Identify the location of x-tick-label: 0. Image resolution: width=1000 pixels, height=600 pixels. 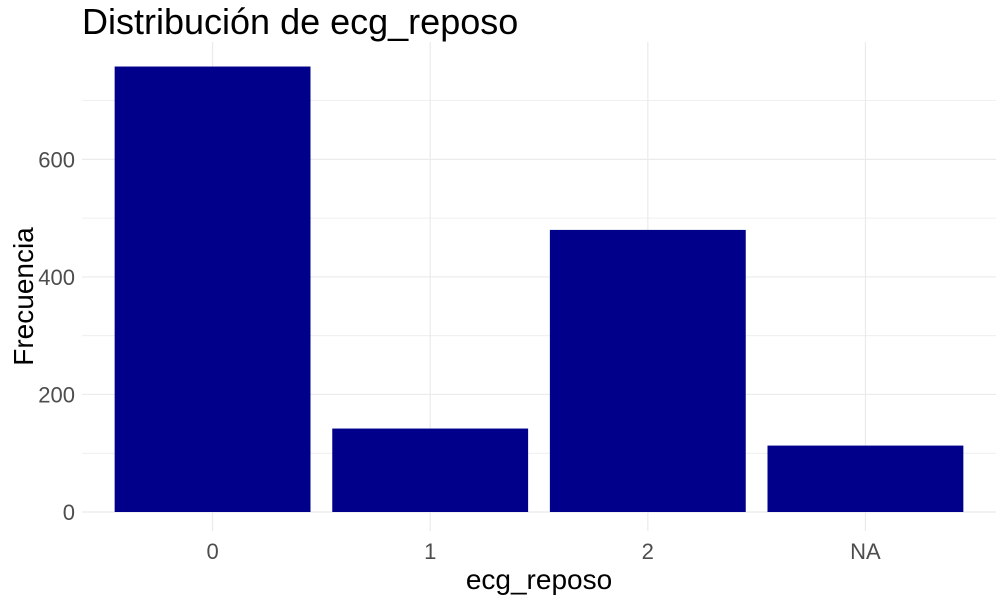
(212, 551).